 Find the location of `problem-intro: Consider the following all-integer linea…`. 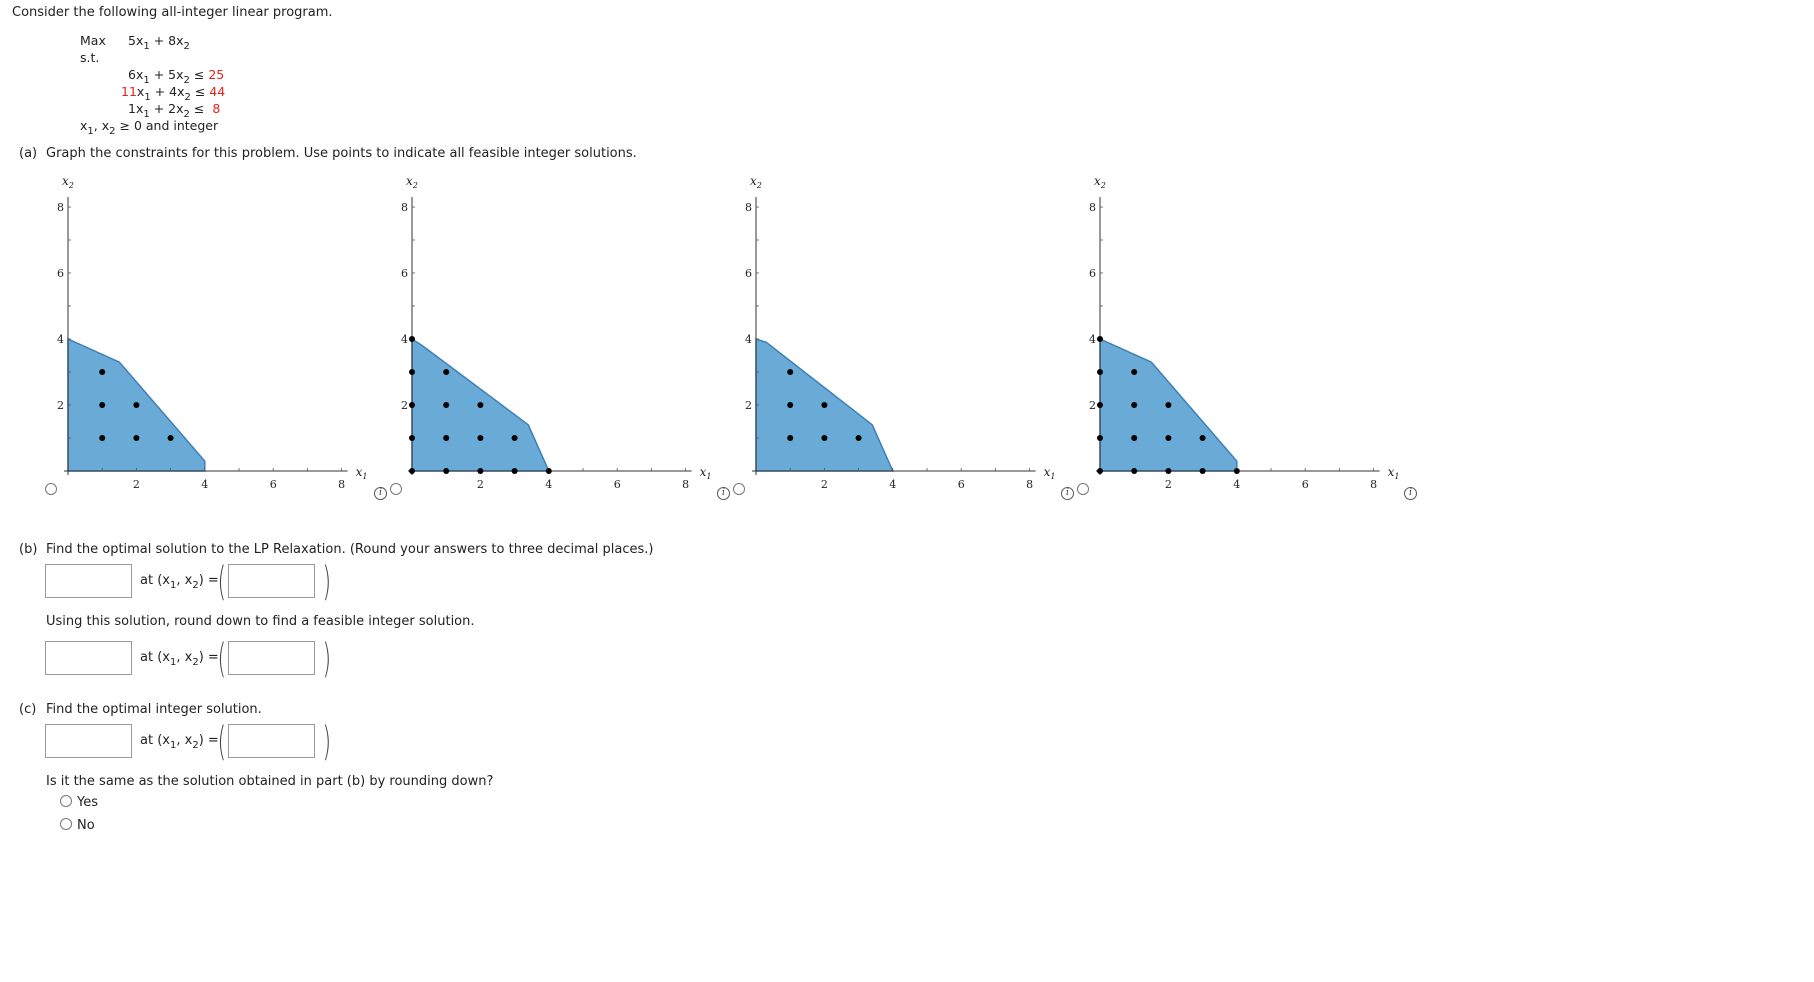

problem-intro: Consider the following all-integer linea… is located at coordinates (172, 12).